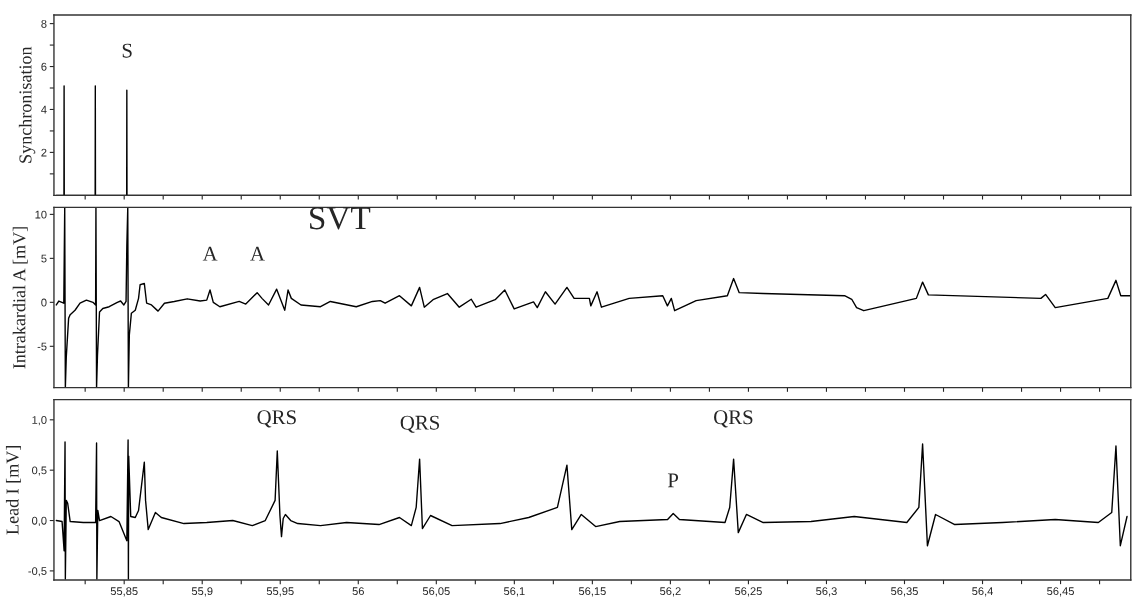 This screenshot has width=1148, height=601. Describe the element at coordinates (13, 490) in the screenshot. I see `y-axis-title: Lead I [mV]` at that location.